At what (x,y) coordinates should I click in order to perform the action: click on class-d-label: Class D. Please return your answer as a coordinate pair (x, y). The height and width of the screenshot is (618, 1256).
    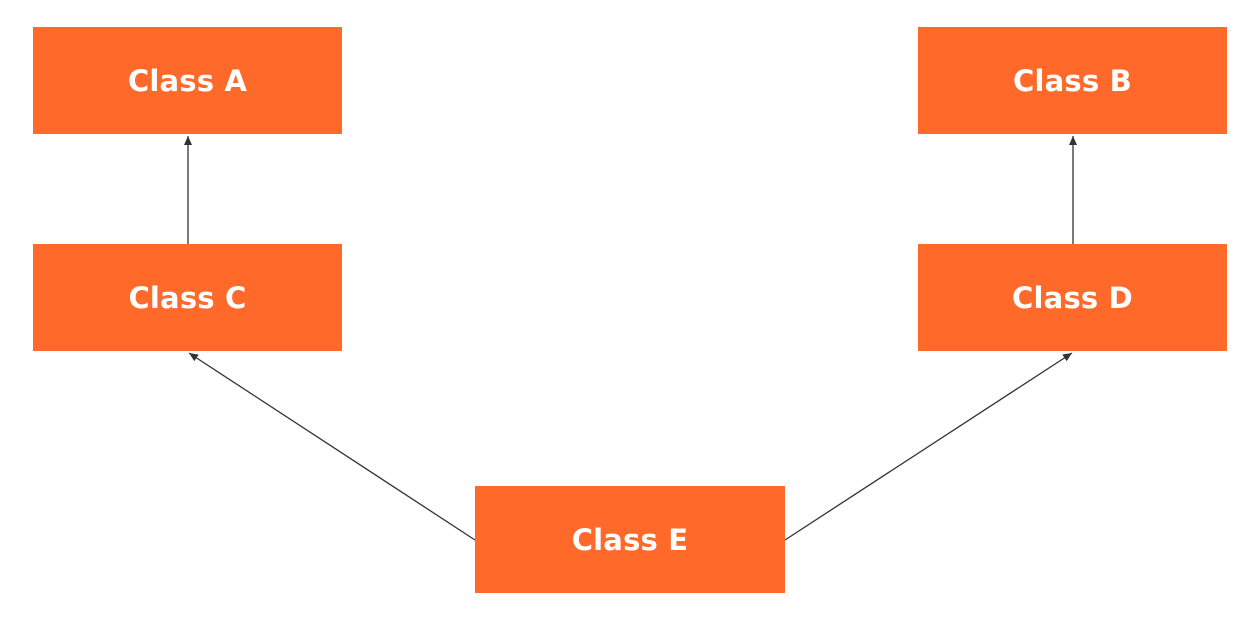
    Looking at the image, I should click on (1072, 297).